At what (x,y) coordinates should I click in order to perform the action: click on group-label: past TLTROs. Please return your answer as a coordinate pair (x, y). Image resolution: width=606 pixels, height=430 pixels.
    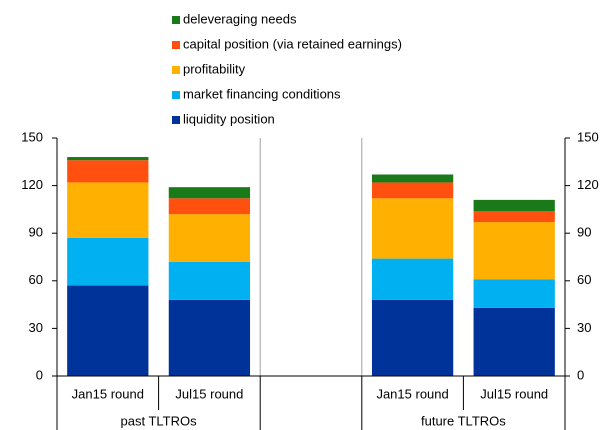
    Looking at the image, I should click on (159, 420).